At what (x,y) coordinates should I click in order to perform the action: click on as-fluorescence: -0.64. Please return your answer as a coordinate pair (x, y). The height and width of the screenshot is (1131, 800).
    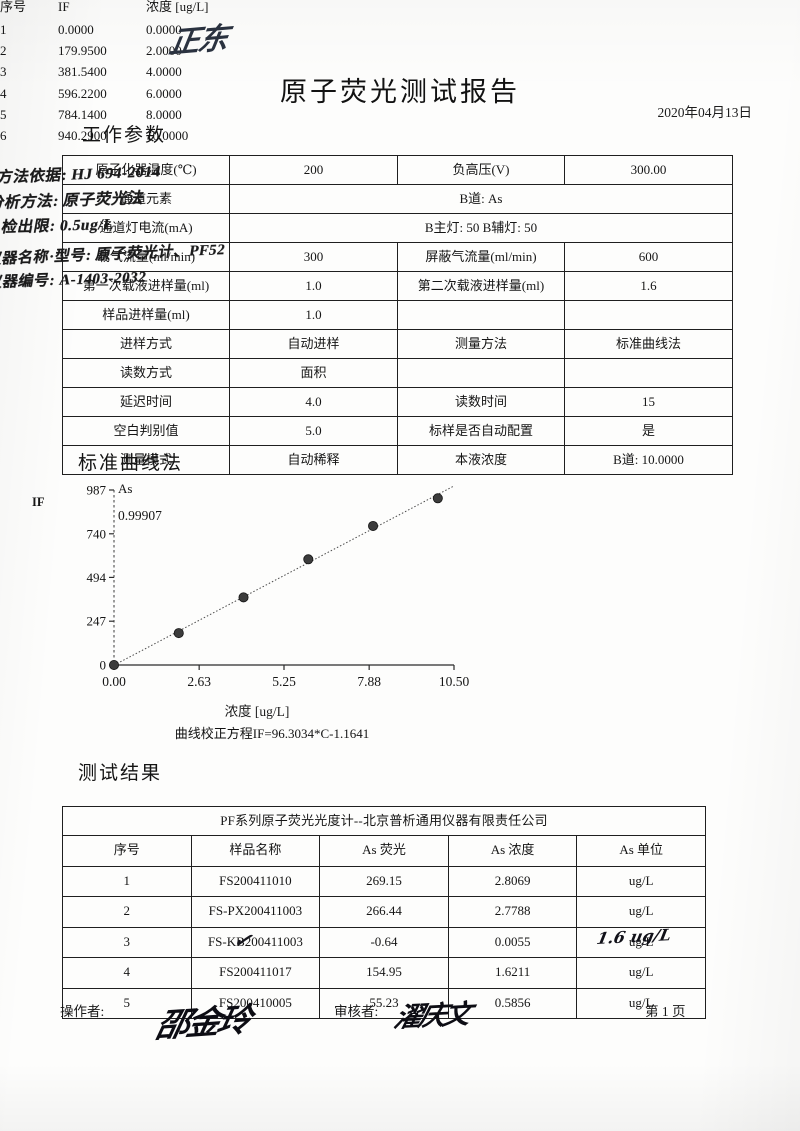
    Looking at the image, I should click on (384, 942).